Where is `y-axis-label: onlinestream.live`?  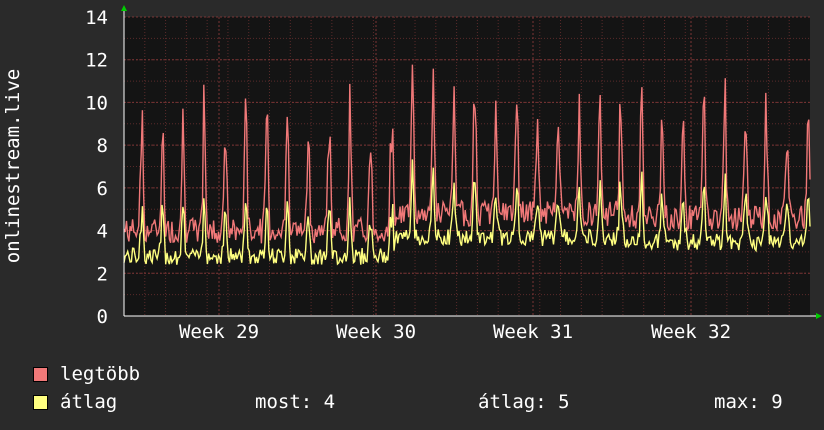 y-axis-label: onlinestream.live is located at coordinates (13, 166).